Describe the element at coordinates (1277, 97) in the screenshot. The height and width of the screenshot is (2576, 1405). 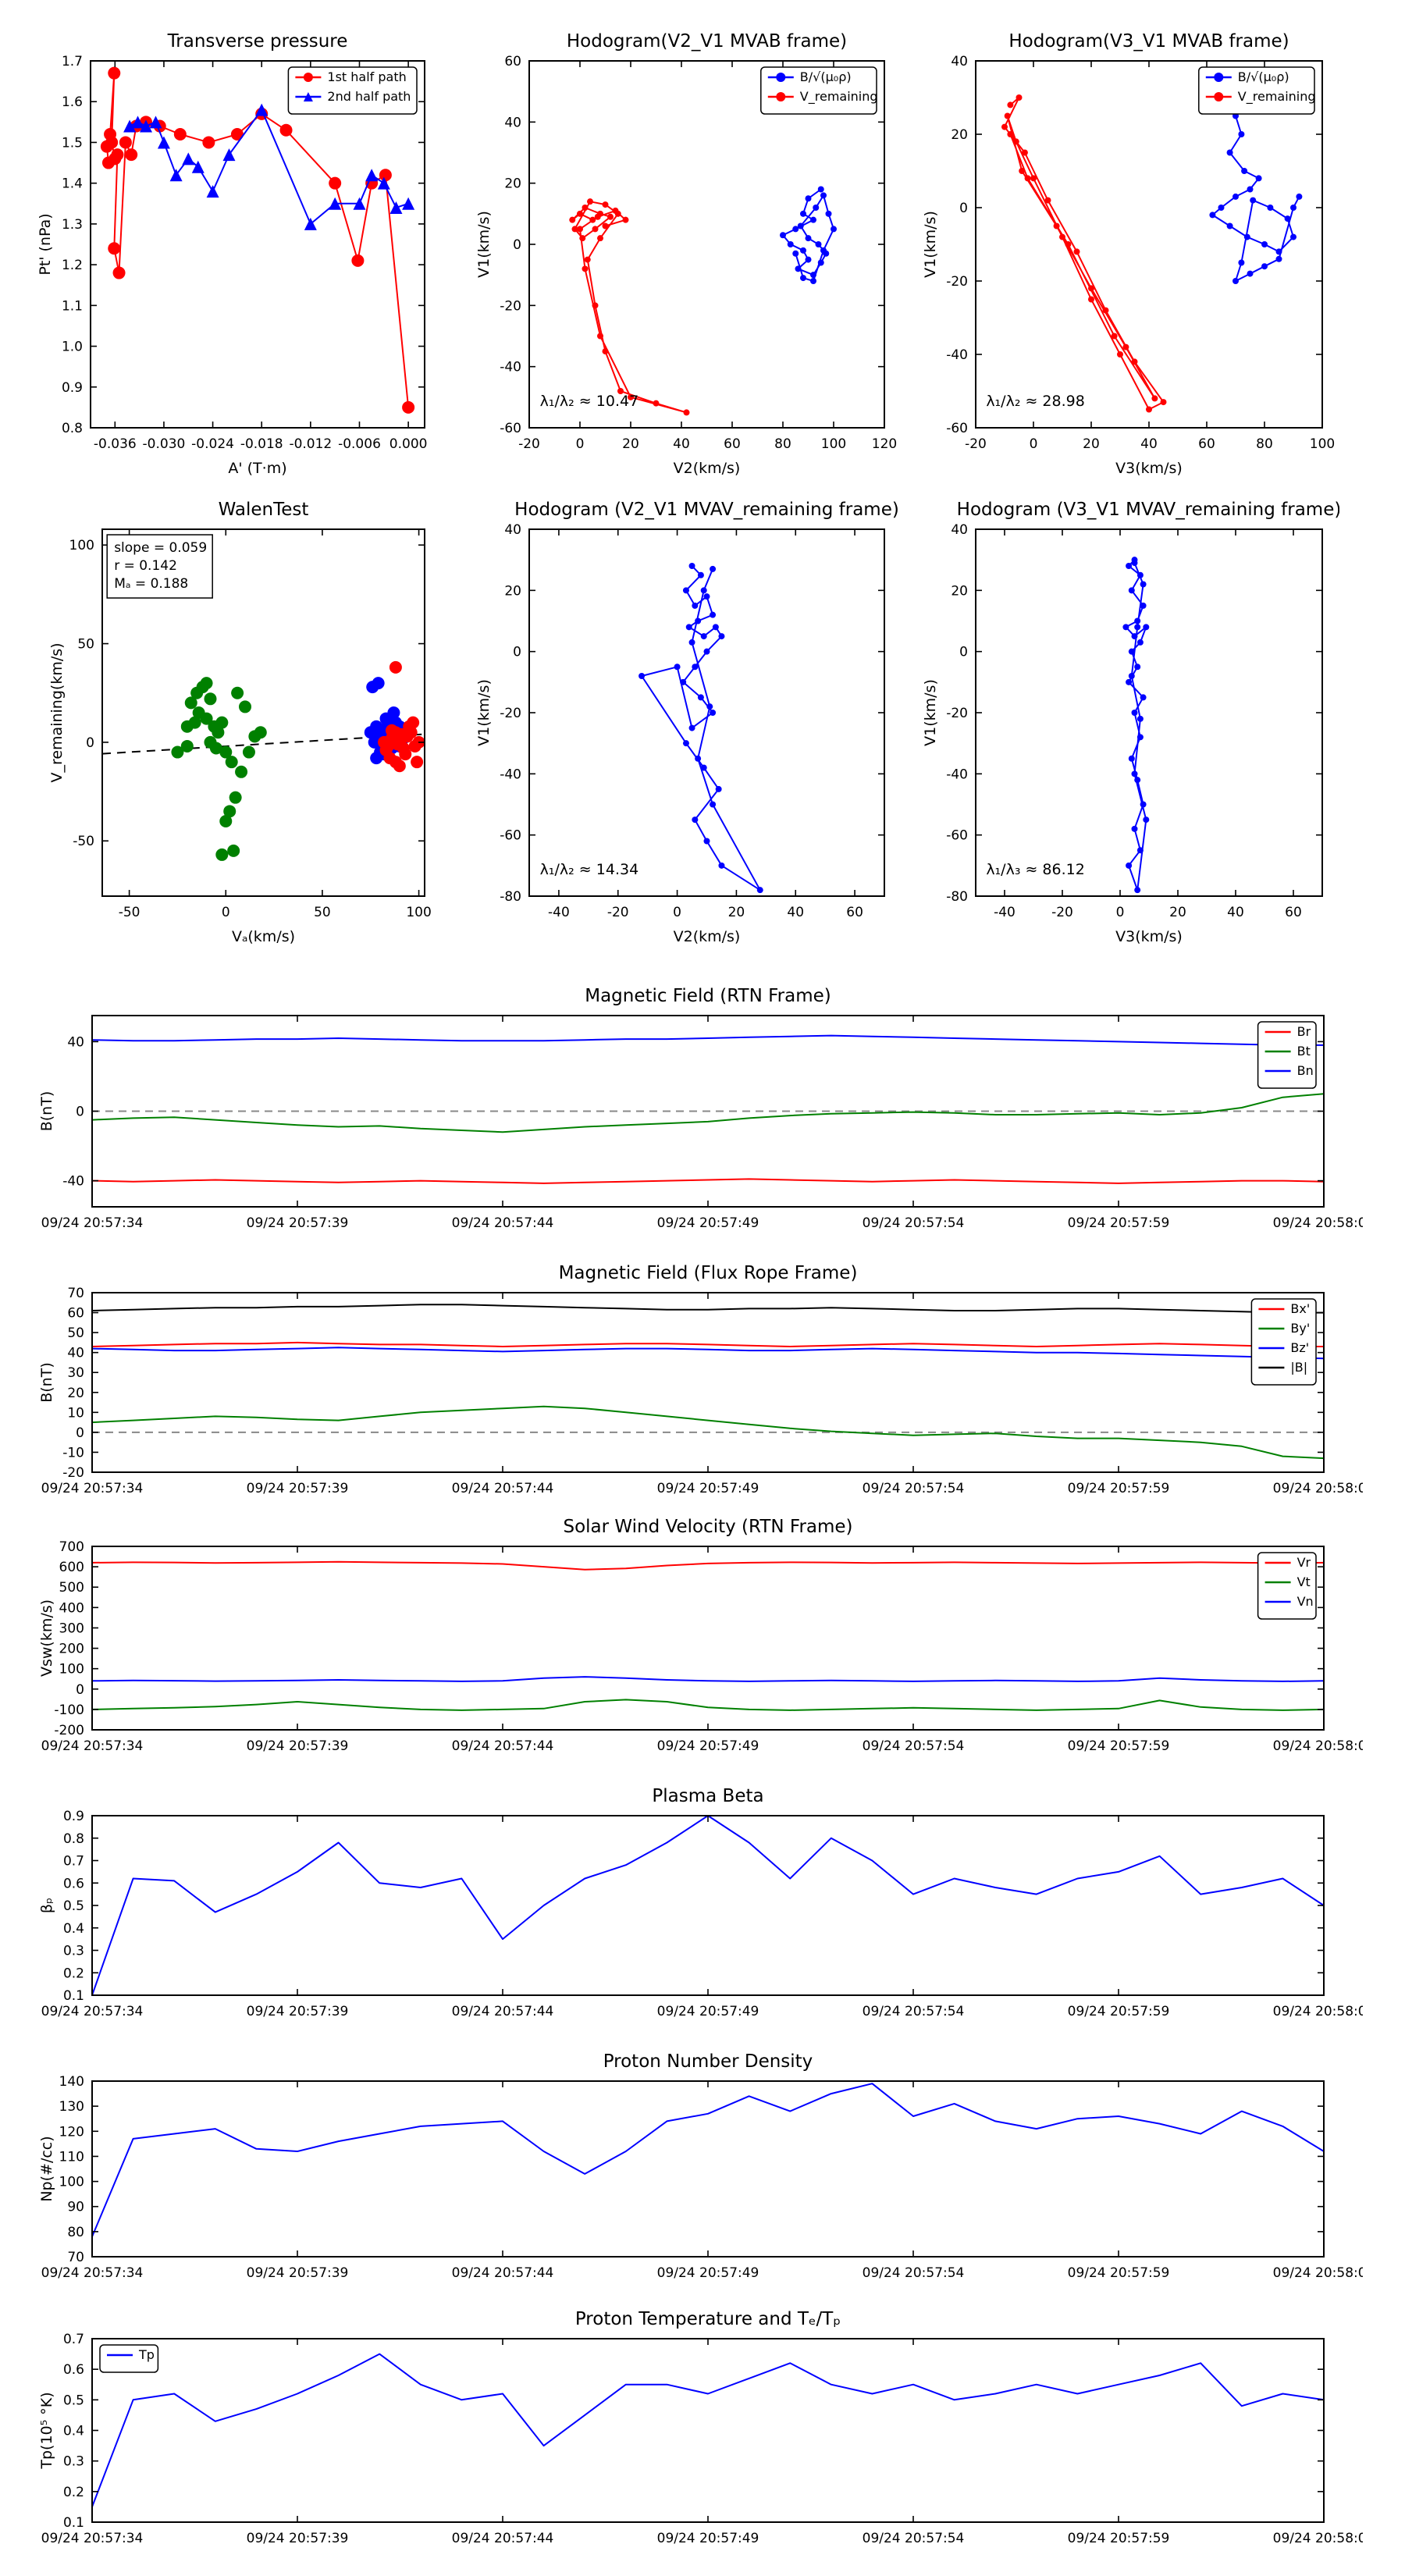
I see `svg-text: V_remaining` at that location.